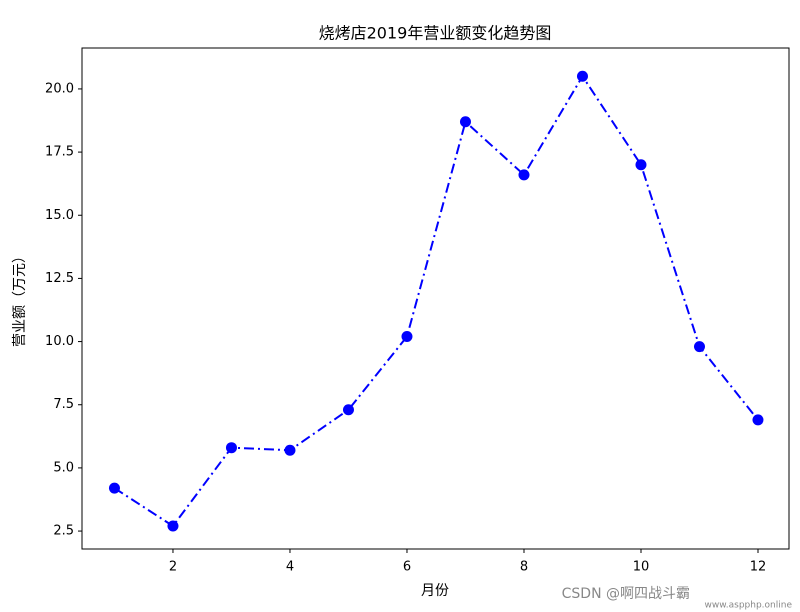  Describe the element at coordinates (63, 531) in the screenshot. I see `y-tick-label: 2.5` at that location.